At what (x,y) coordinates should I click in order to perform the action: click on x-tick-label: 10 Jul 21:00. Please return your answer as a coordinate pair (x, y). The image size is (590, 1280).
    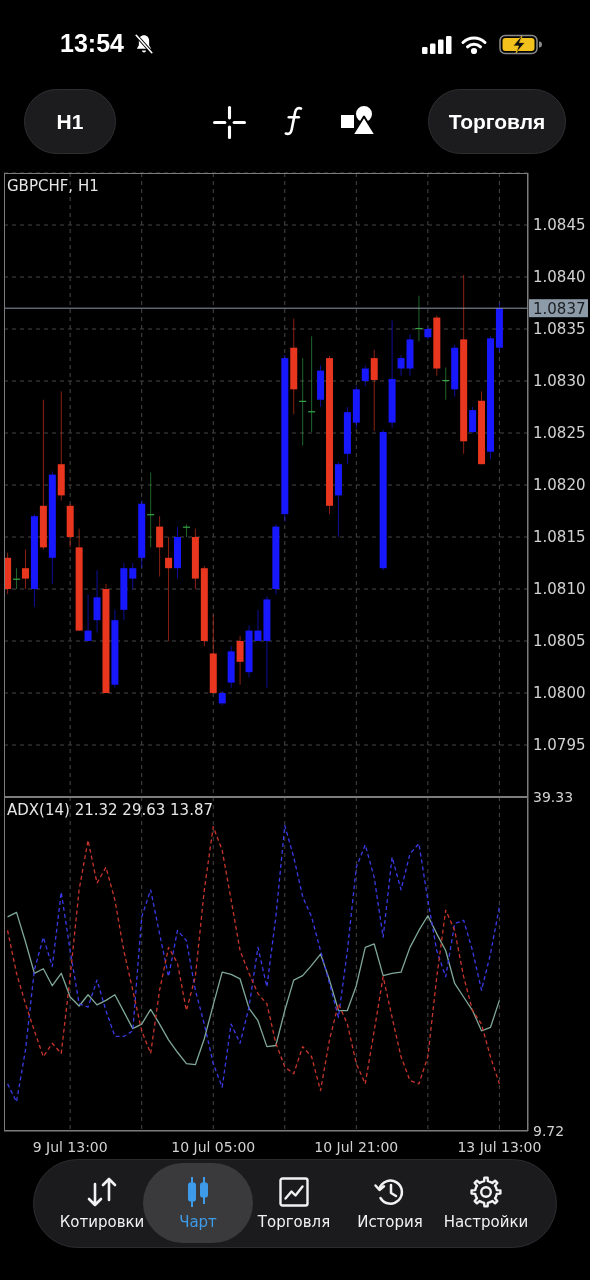
    Looking at the image, I should click on (356, 1146).